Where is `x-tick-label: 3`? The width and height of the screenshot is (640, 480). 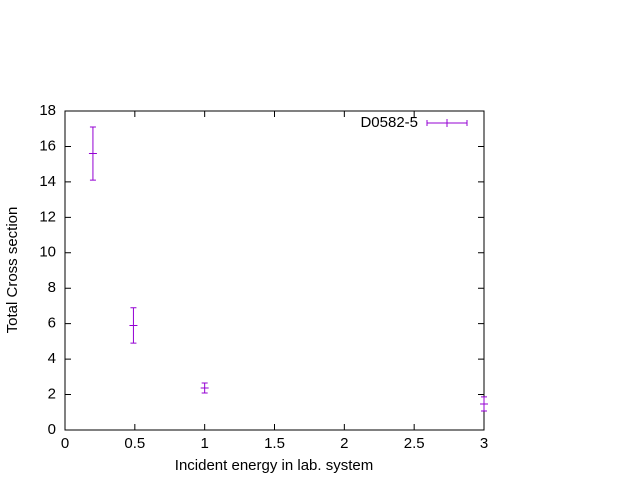 x-tick-label: 3 is located at coordinates (484, 443).